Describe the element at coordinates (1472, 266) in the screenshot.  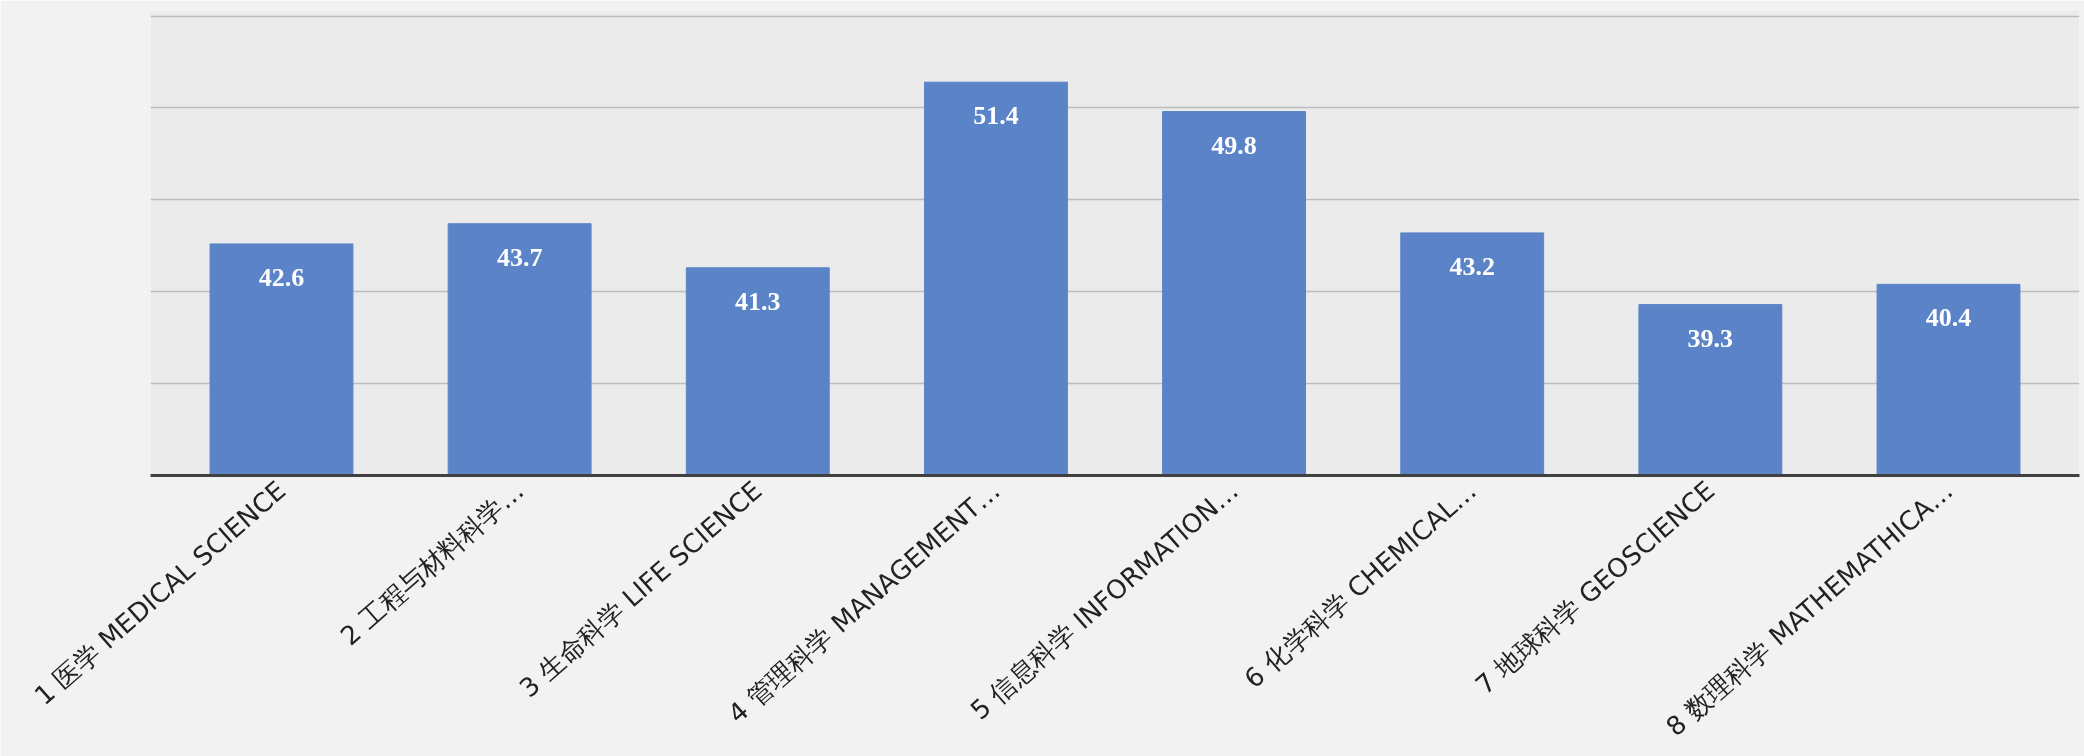
I see `data-label: 43.2` at that location.